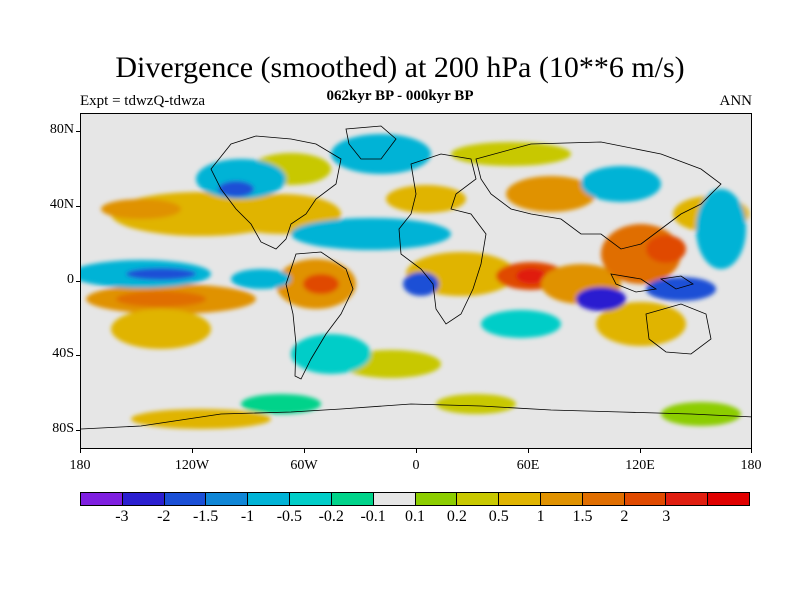  What do you see at coordinates (70, 279) in the screenshot?
I see `lat-label-0: 0` at bounding box center [70, 279].